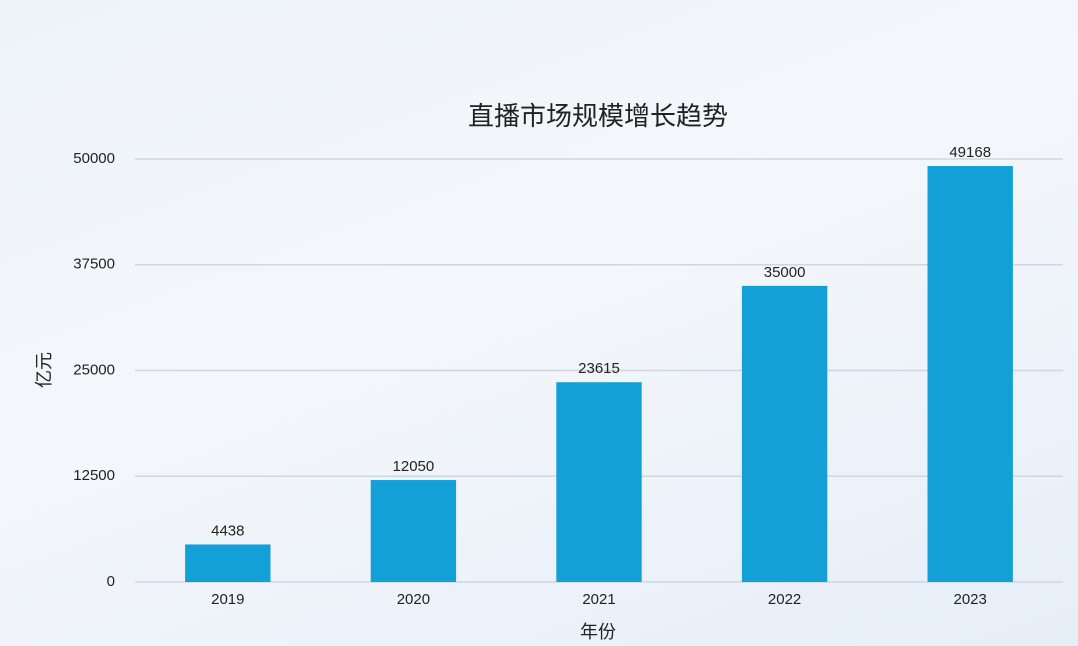 The image size is (1078, 646). What do you see at coordinates (598, 632) in the screenshot?
I see `x-axis-label: 年份` at bounding box center [598, 632].